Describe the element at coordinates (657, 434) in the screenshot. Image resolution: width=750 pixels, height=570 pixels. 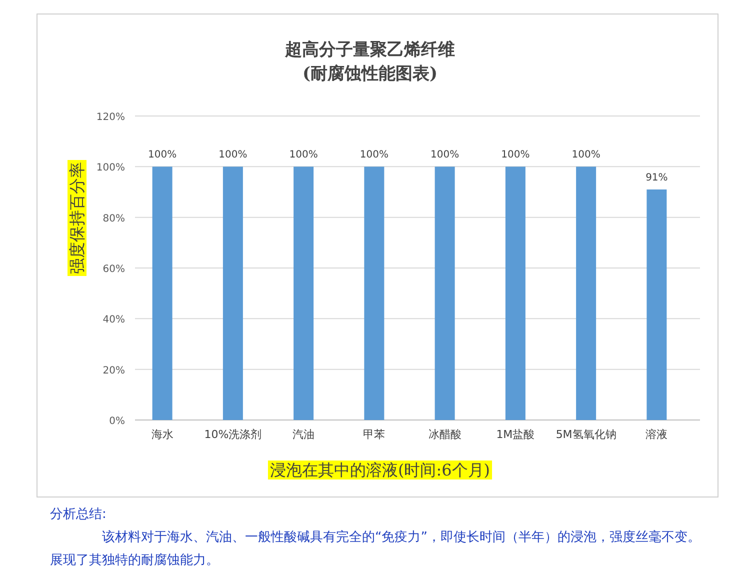
I see `x-tick-label: 溶液` at that location.